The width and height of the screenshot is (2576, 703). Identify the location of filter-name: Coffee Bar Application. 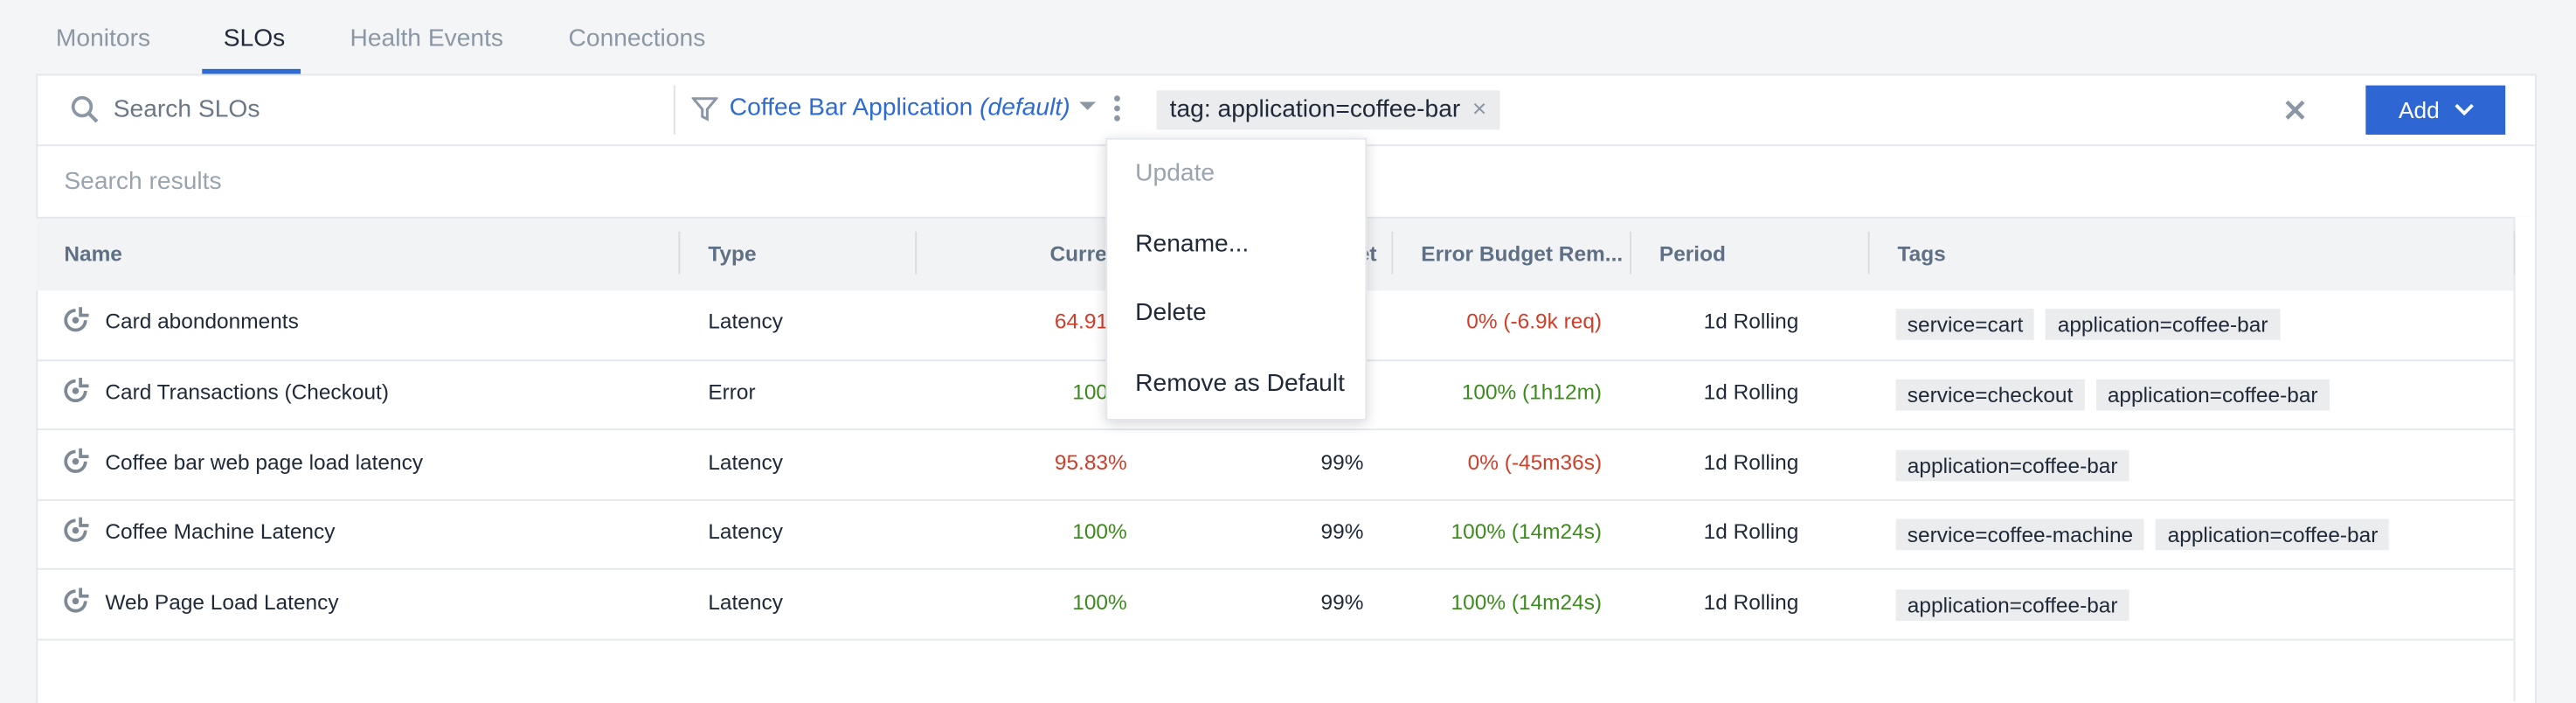
(851, 108).